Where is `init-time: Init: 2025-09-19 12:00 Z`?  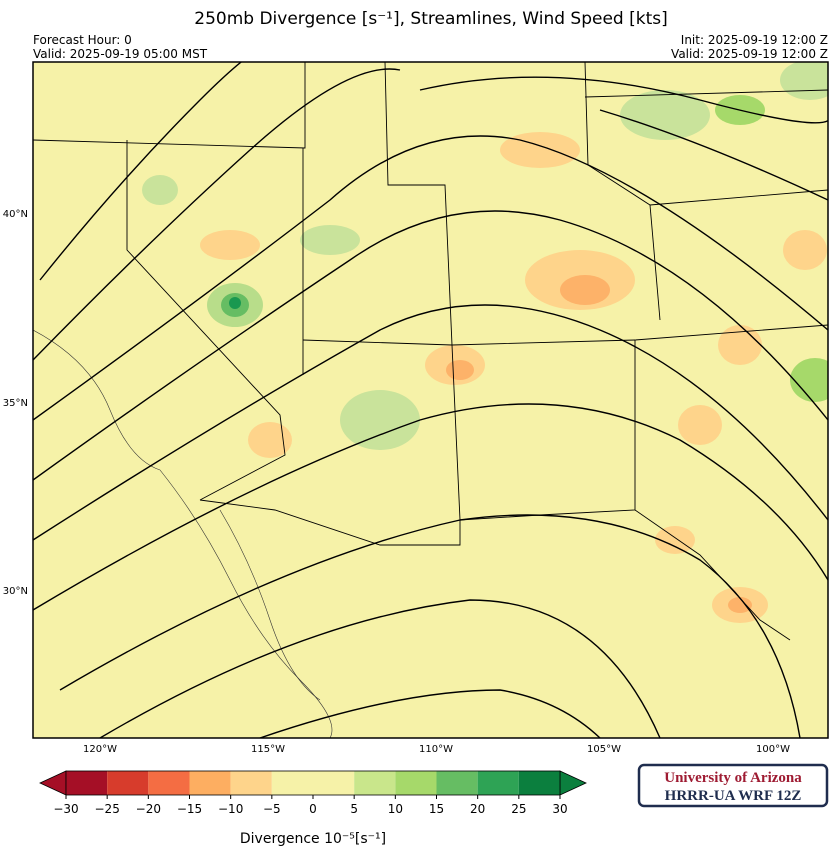 init-time: Init: 2025-09-19 12:00 Z is located at coordinates (754, 40).